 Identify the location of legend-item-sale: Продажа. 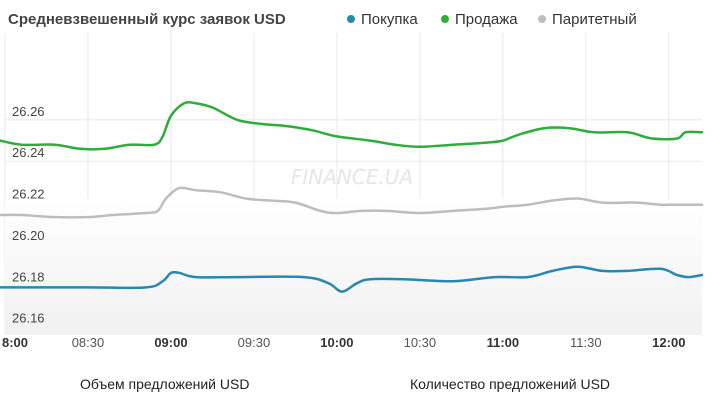
(479, 19).